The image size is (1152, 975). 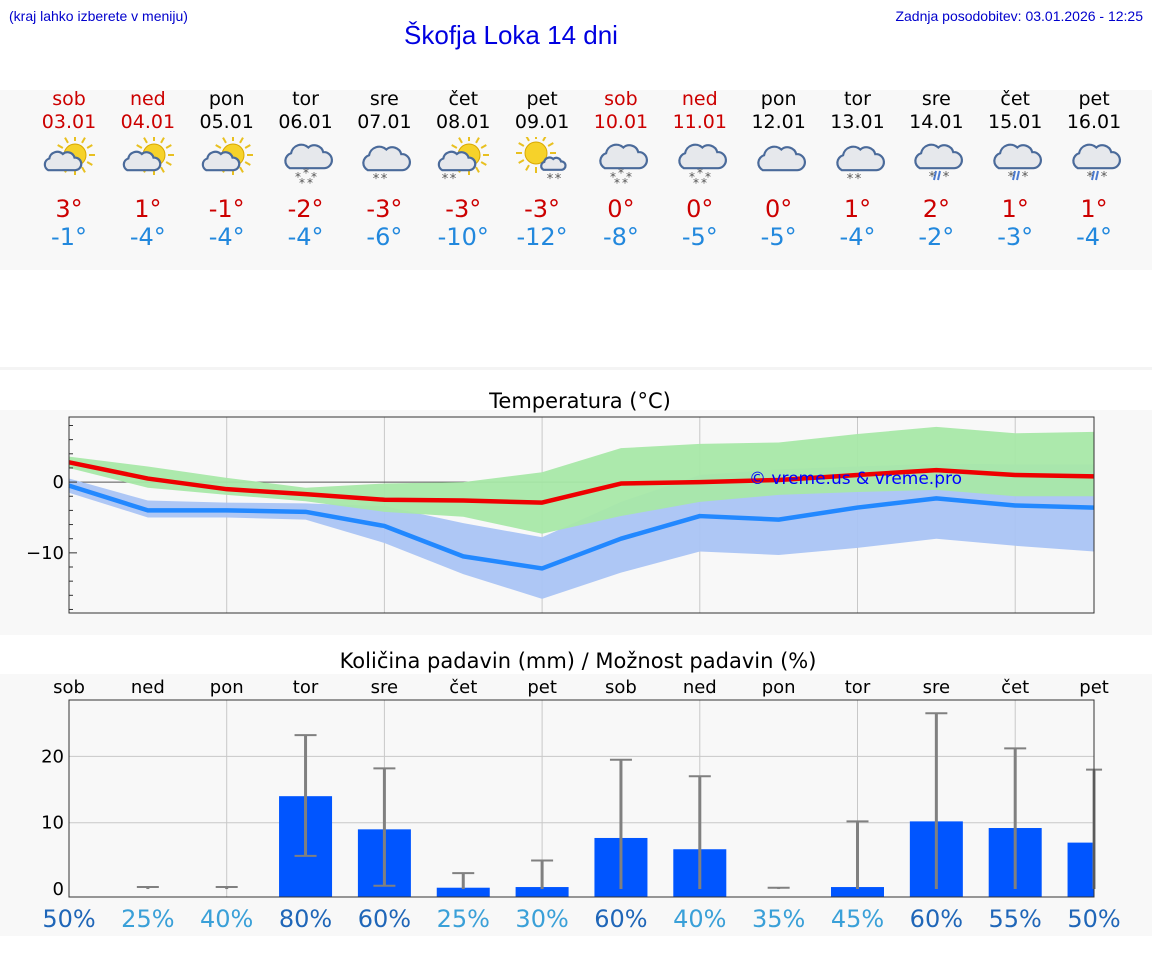 I want to click on day-date: 16.01, so click(x=1094, y=122).